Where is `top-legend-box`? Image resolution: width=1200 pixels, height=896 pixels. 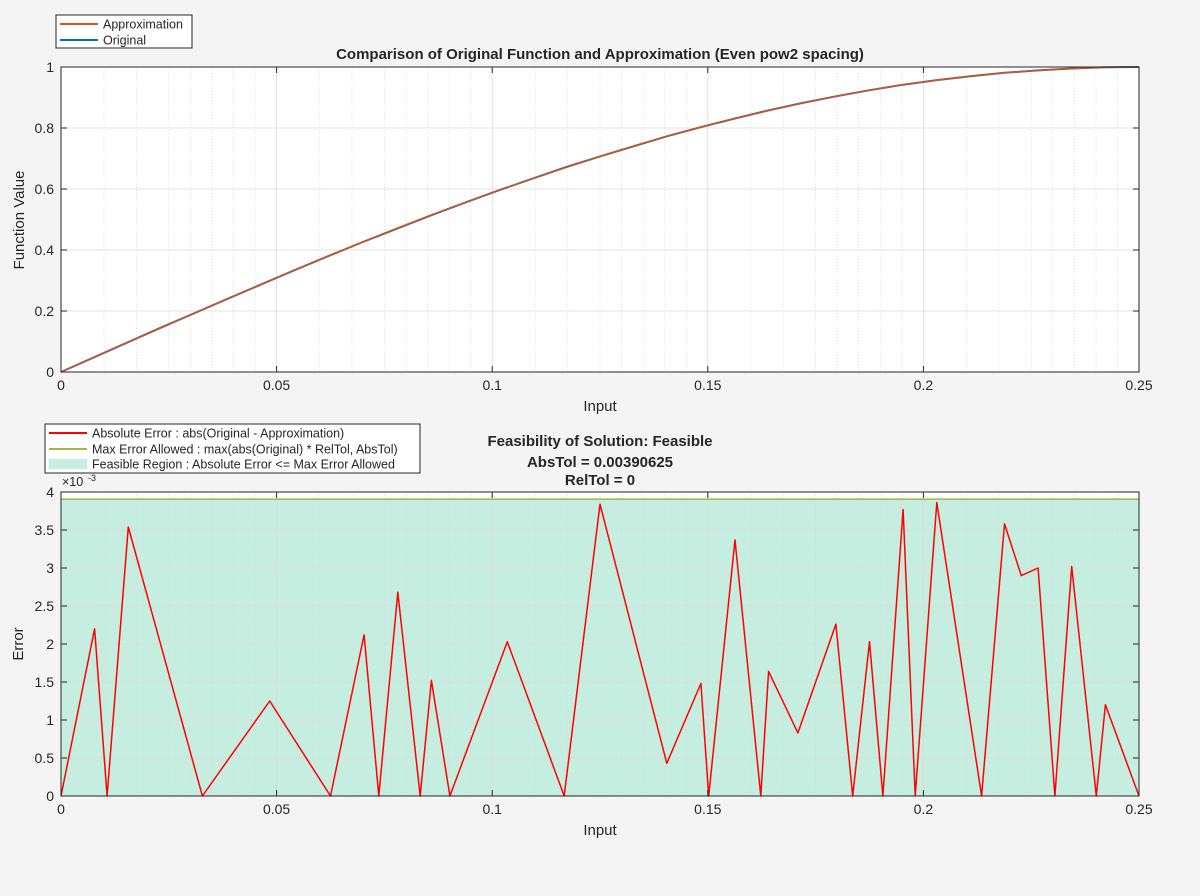
top-legend-box is located at coordinates (124, 31).